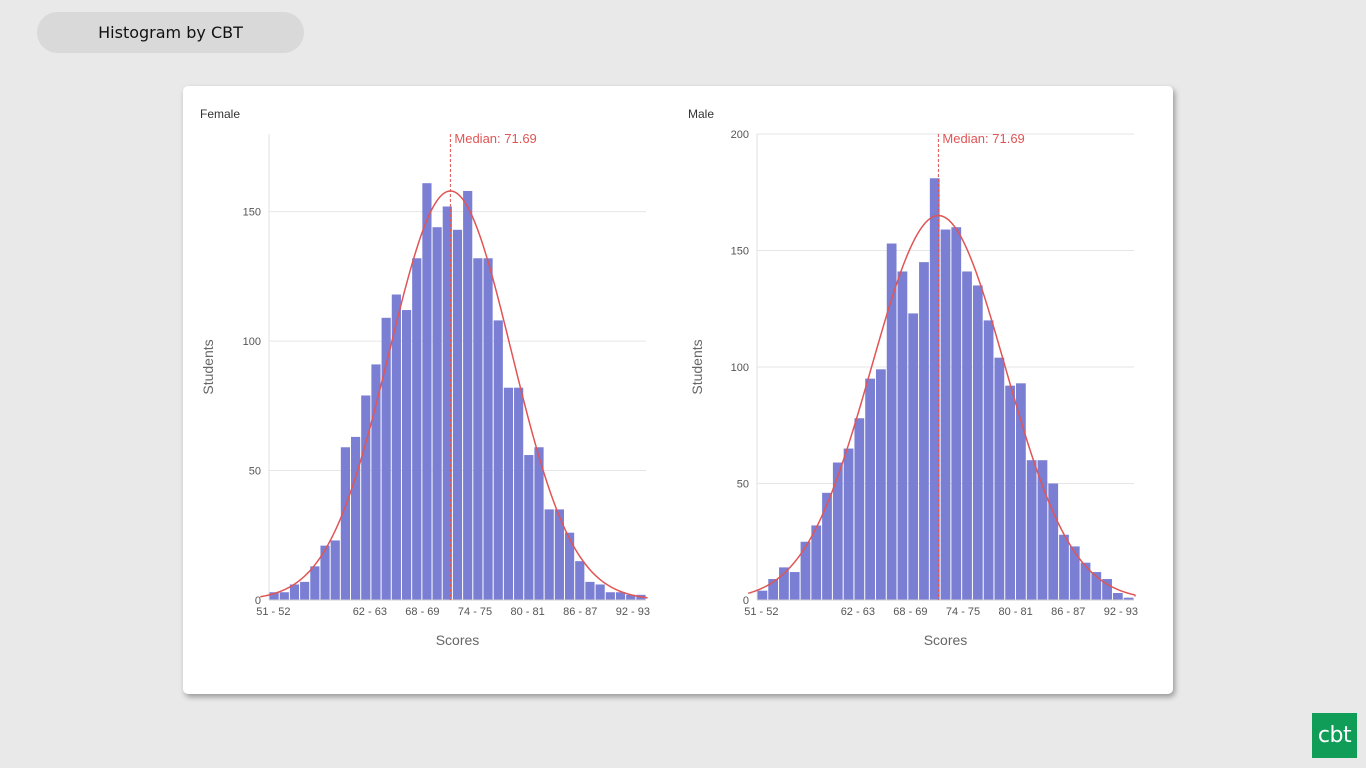 The width and height of the screenshot is (1366, 768). I want to click on logo-text: cbt, so click(1334, 735).